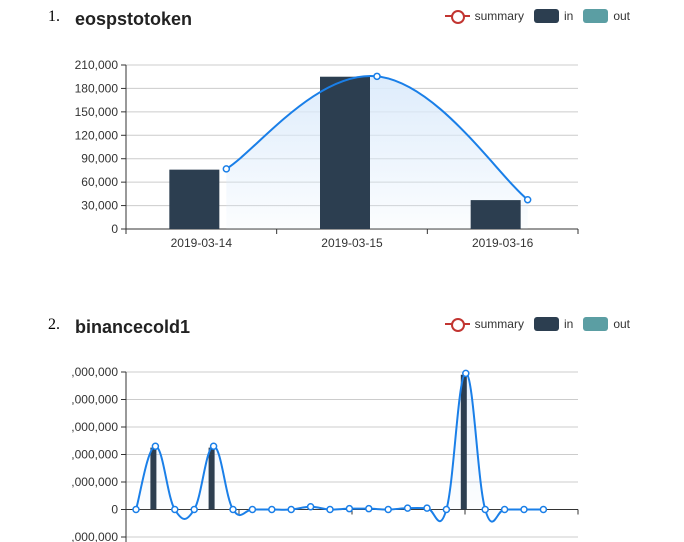 Image resolution: width=684 pixels, height=542 pixels. What do you see at coordinates (134, 19) in the screenshot?
I see `chart-title: eospstotoken` at bounding box center [134, 19].